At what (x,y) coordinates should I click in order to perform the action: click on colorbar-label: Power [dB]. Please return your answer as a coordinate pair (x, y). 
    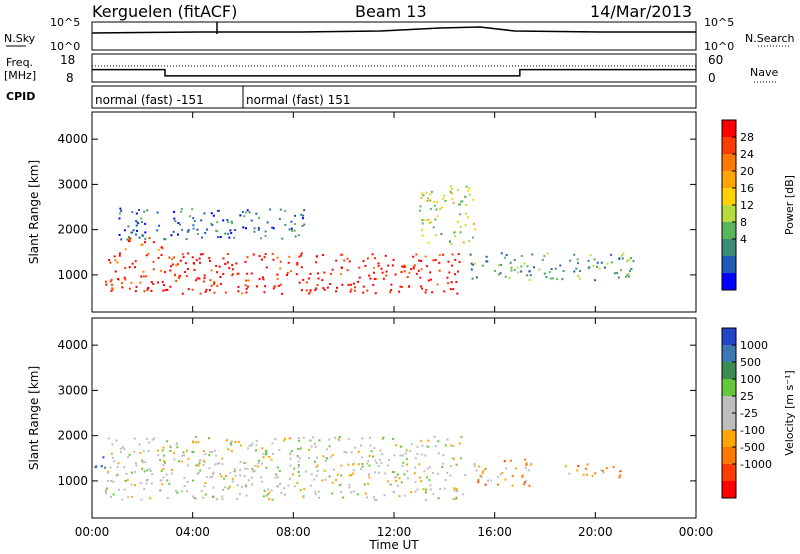
    Looking at the image, I should click on (789, 205).